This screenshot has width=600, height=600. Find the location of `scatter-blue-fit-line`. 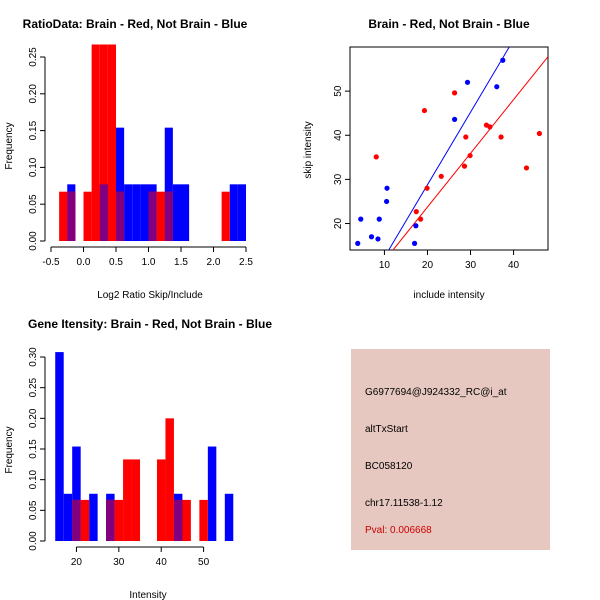

scatter-blue-fit-line is located at coordinates (449, 148).